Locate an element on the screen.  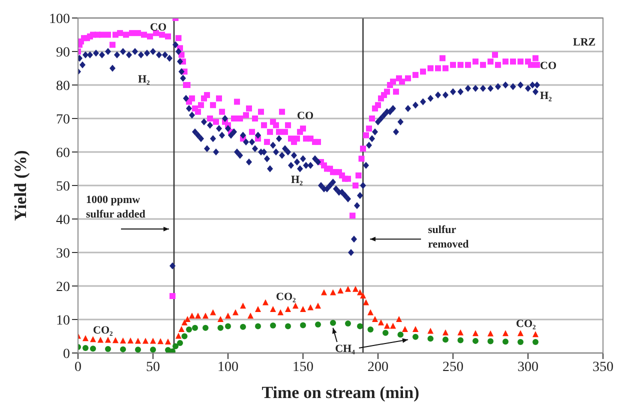
y-tick-label: 40 is located at coordinates (63, 220).